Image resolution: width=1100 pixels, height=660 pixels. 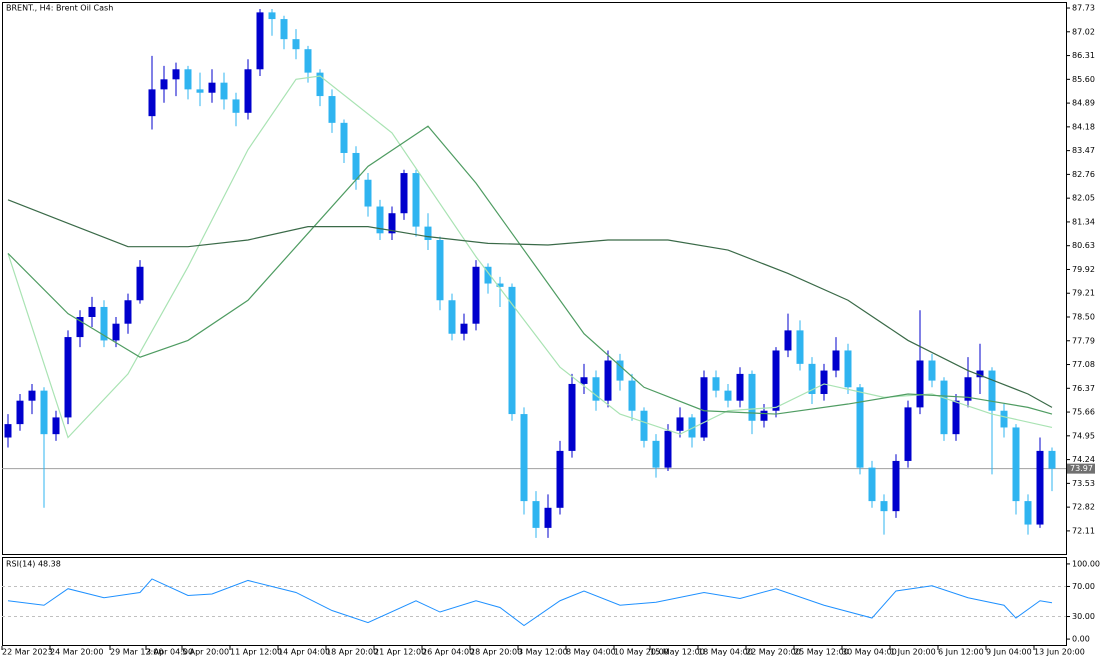 What do you see at coordinates (1083, 340) in the screenshot?
I see `y-tick-label: 77.79` at bounding box center [1083, 340].